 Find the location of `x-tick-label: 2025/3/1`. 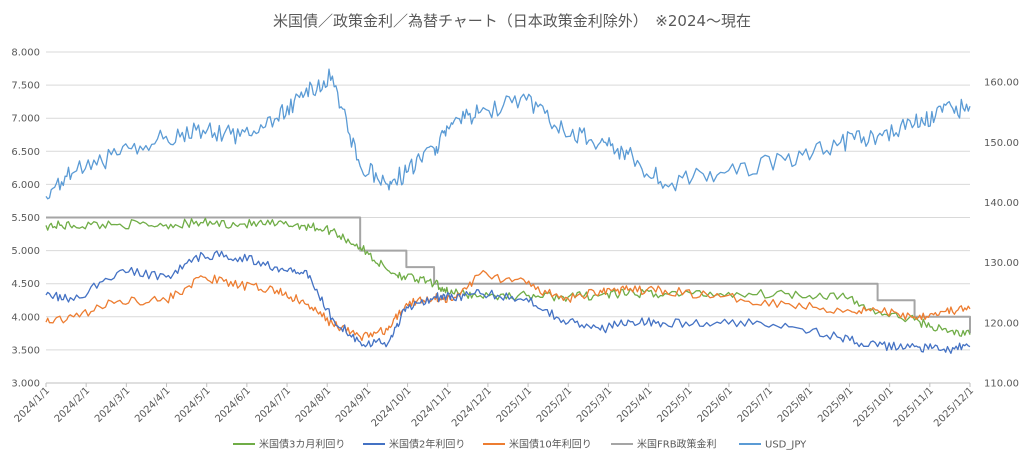

x-tick-label: 2025/3/1 is located at coordinates (595, 405).